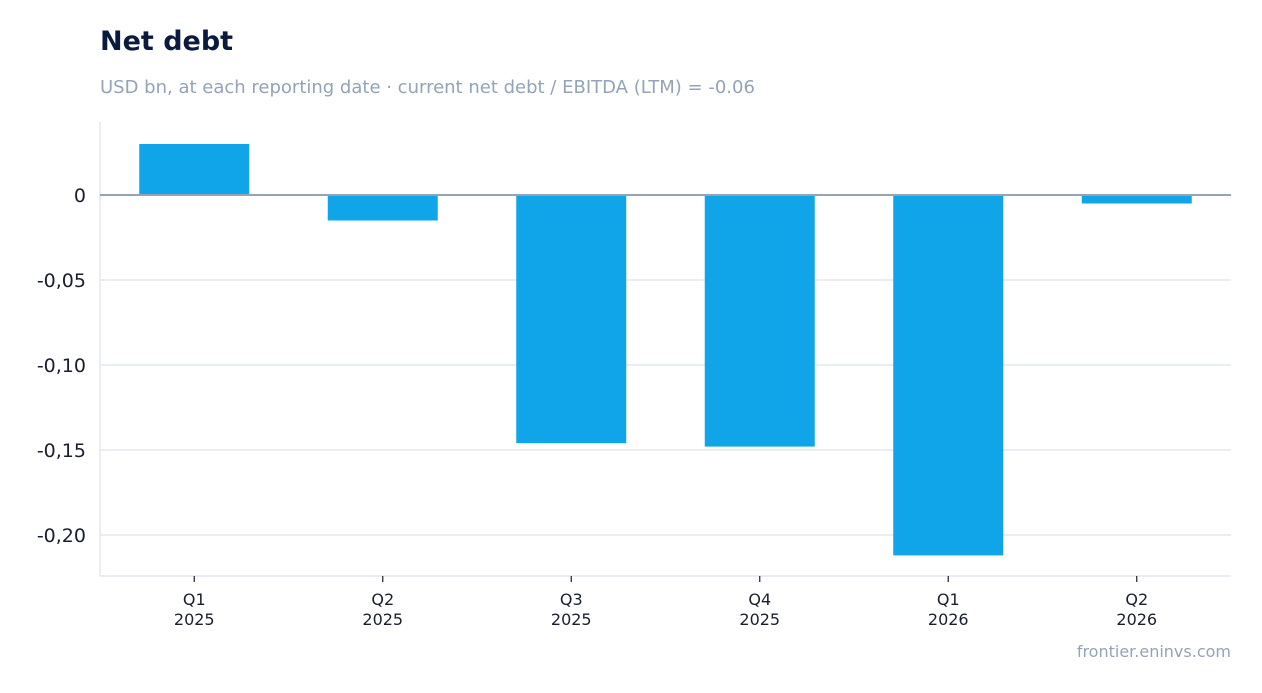 Image resolution: width=1262 pixels, height=693 pixels. I want to click on y-tick-label: -0,20, so click(61, 536).